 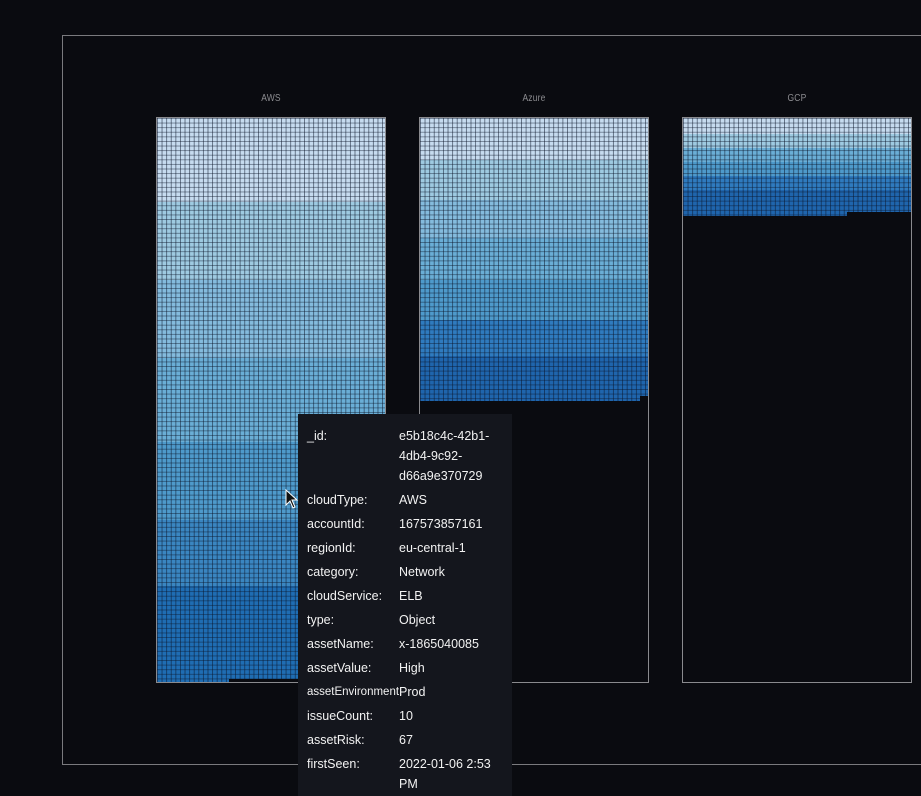 I want to click on tooltip-row: assetValue: High, so click(x=405, y=668).